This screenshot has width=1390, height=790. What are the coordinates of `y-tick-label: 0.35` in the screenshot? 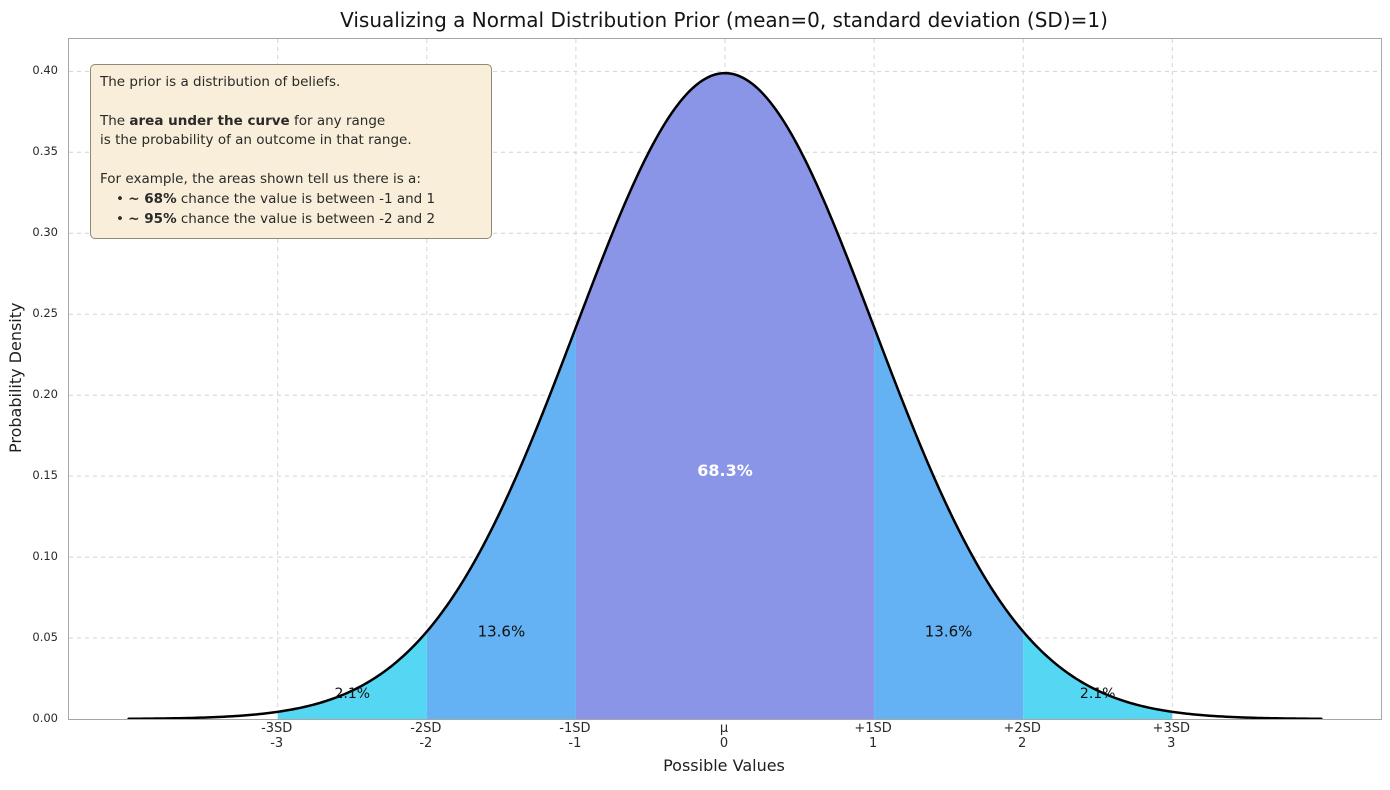 It's located at (45, 151).